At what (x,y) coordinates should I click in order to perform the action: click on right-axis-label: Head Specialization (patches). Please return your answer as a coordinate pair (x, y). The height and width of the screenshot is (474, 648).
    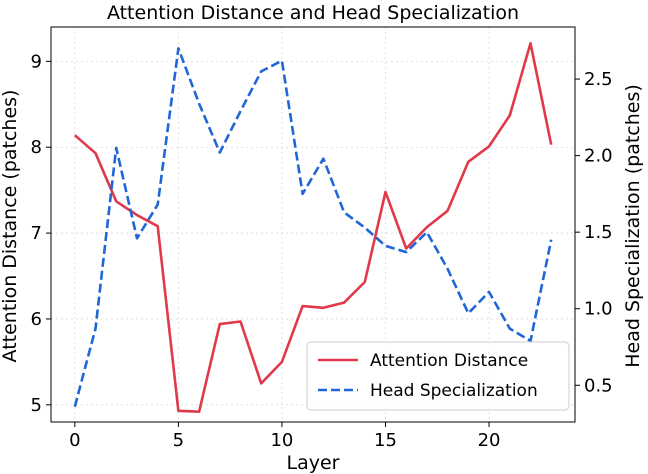
    Looking at the image, I should click on (633, 226).